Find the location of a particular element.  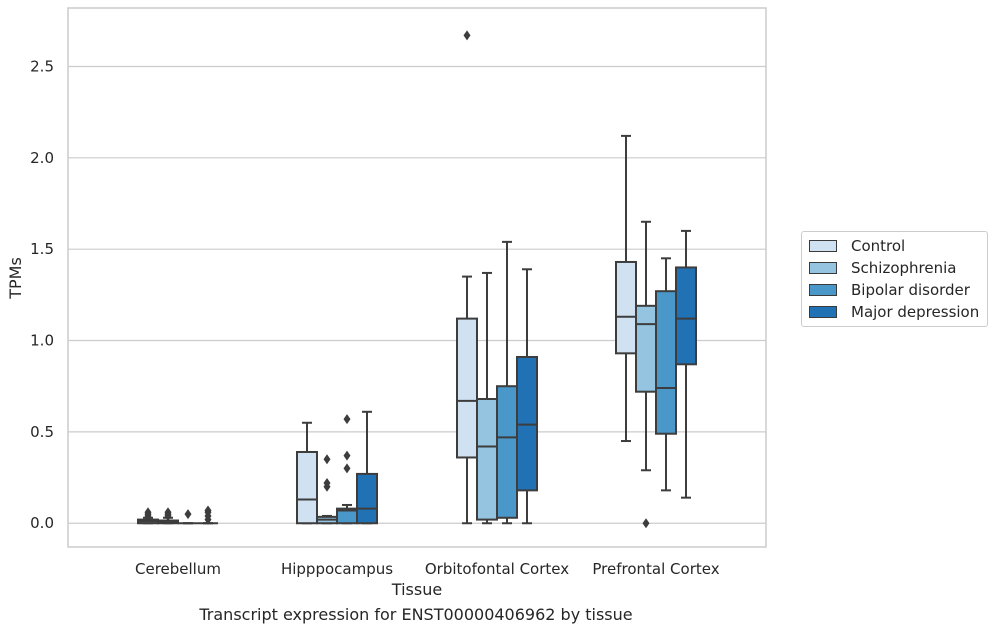

y-tick-label: 0.0 is located at coordinates (42, 523).